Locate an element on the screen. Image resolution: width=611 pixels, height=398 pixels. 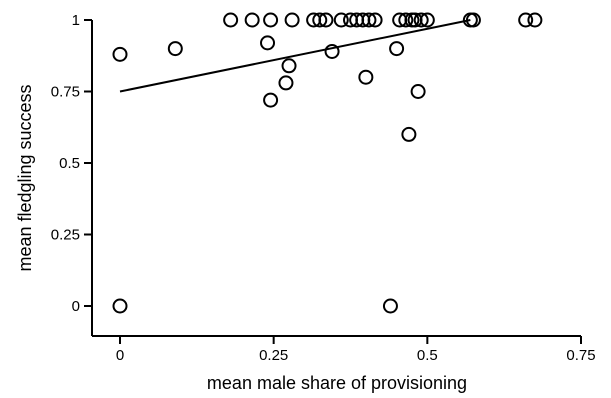
x-tick-label: 0.75 is located at coordinates (580, 355).